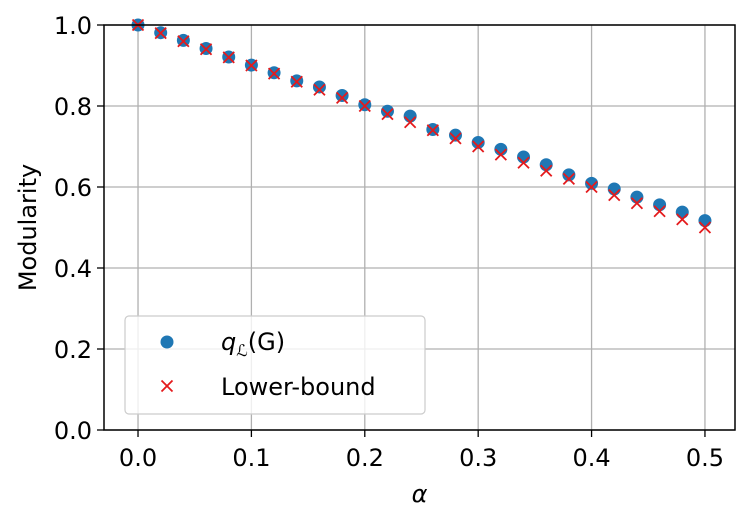 The width and height of the screenshot is (748, 522). Describe the element at coordinates (28, 227) in the screenshot. I see `y-axis-label: Modularity` at that location.